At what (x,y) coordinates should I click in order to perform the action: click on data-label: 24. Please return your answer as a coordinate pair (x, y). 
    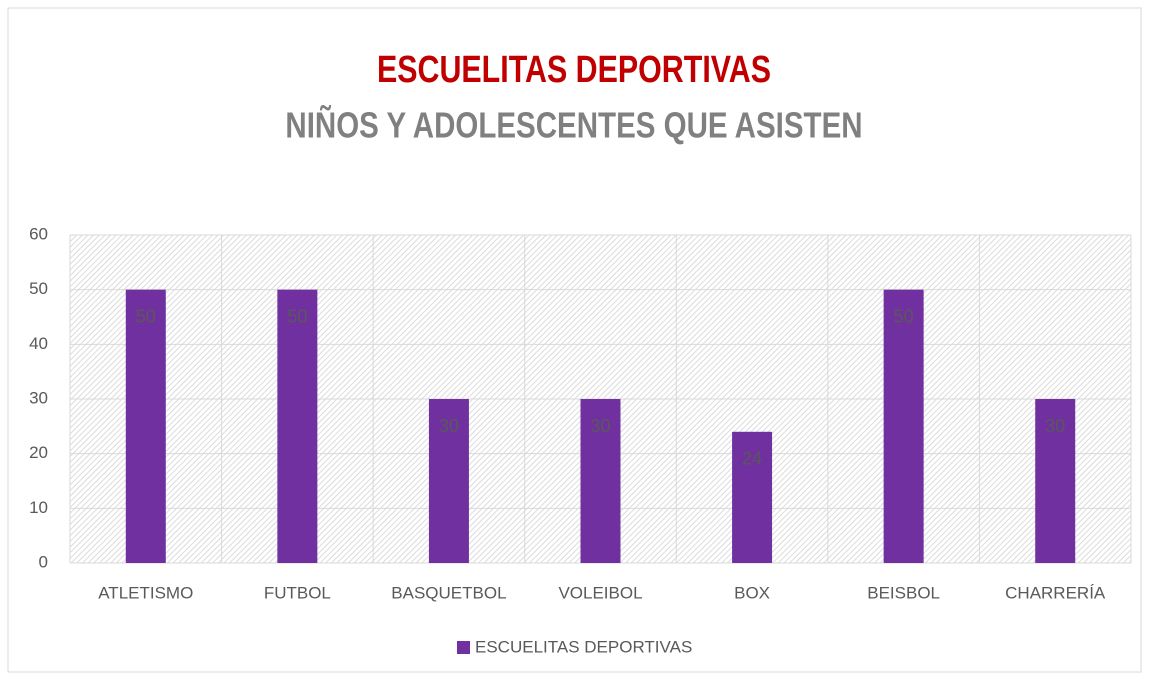
    Looking at the image, I should click on (752, 459).